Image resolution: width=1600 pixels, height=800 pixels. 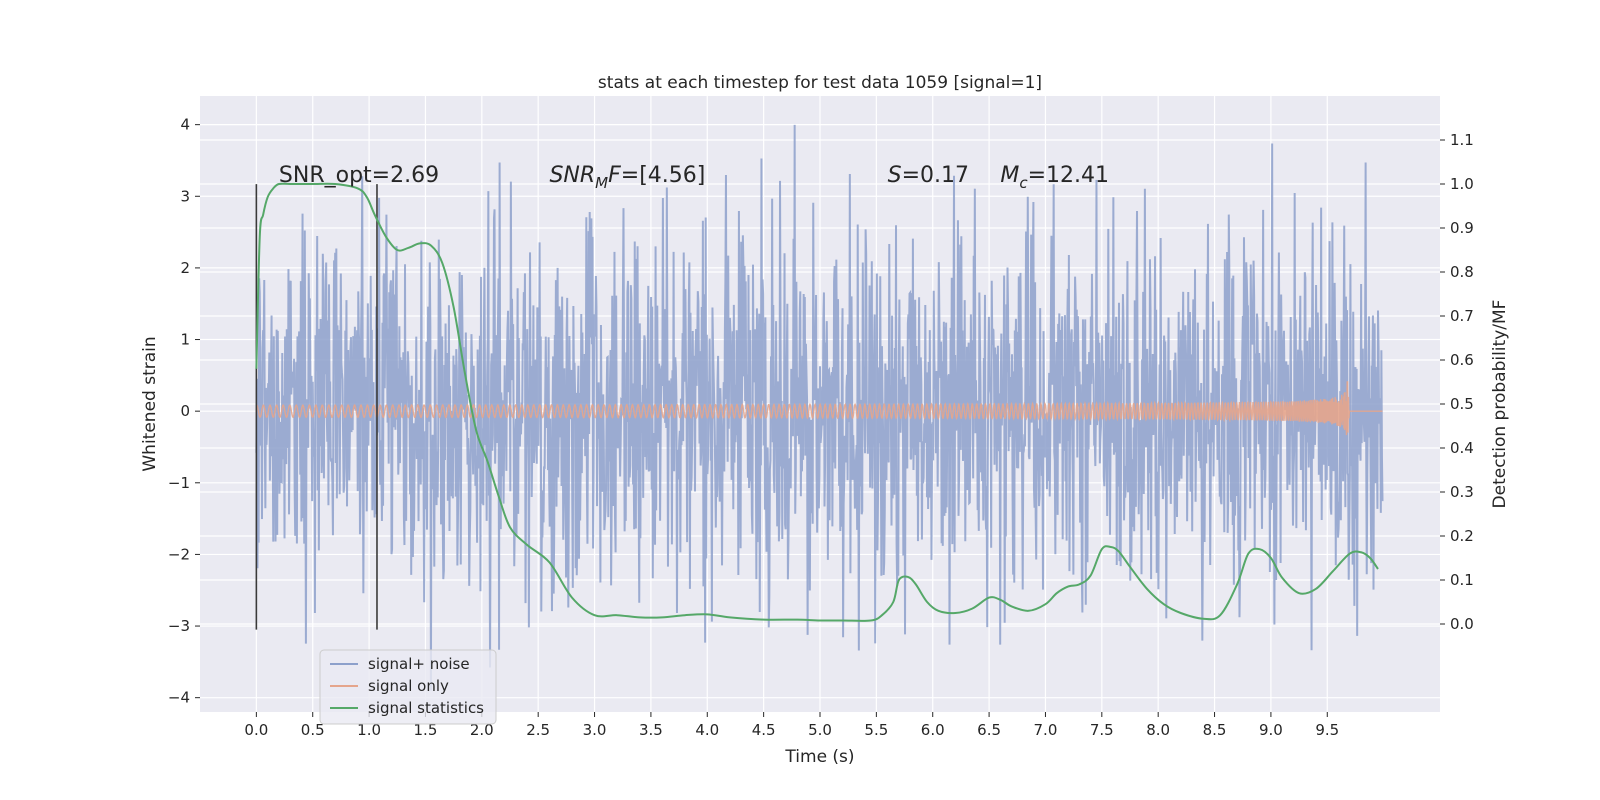 I want to click on y-right-tick-label: 0.6, so click(x=1462, y=360).